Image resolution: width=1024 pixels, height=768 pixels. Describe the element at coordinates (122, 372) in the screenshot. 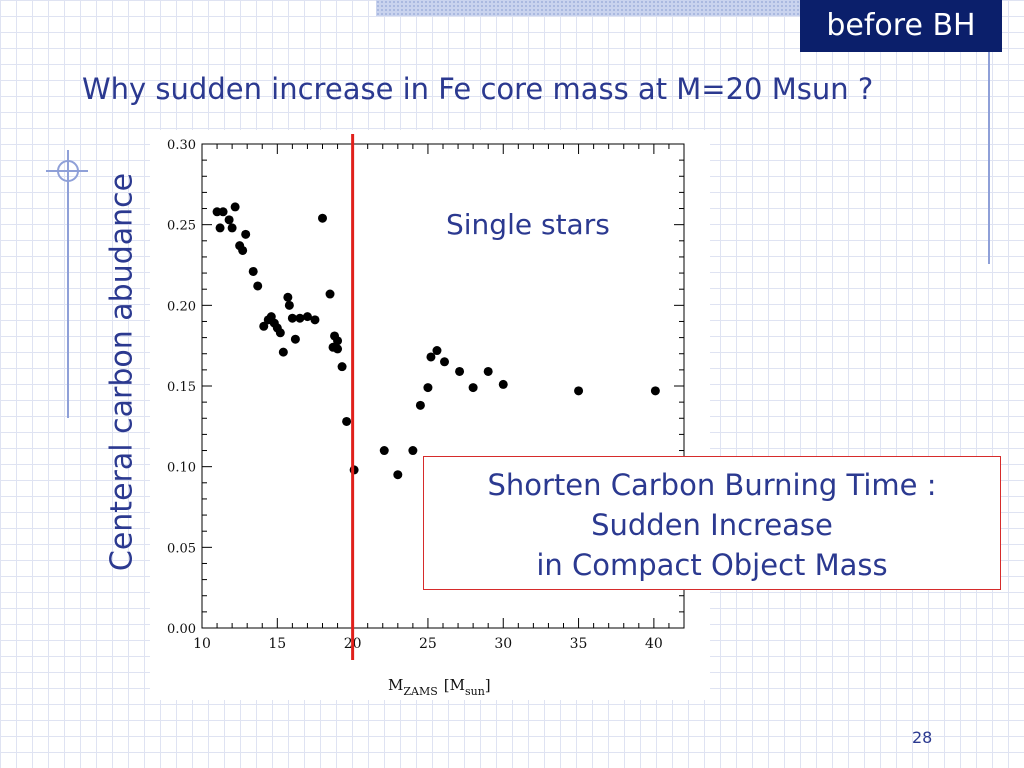

I see `y-axis-label: Centeral carbon abudance` at that location.